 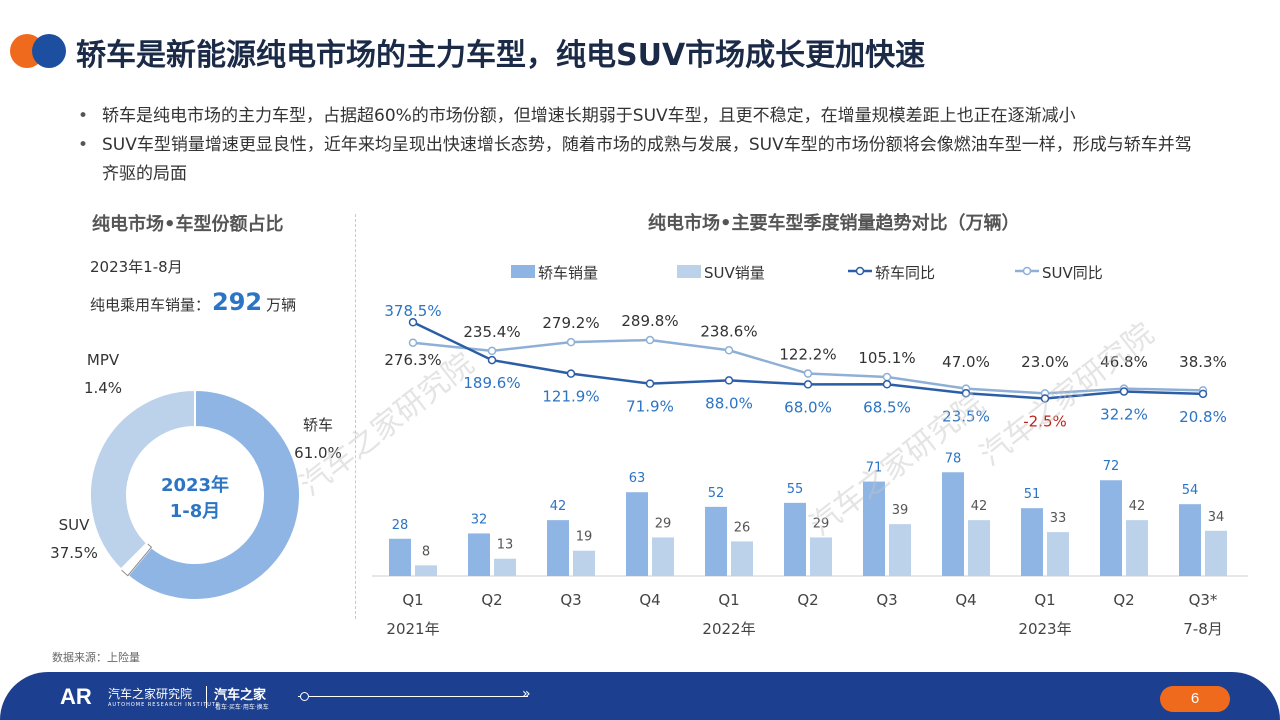 What do you see at coordinates (1072, 273) in the screenshot?
I see `legend-label: SUV同比` at bounding box center [1072, 273].